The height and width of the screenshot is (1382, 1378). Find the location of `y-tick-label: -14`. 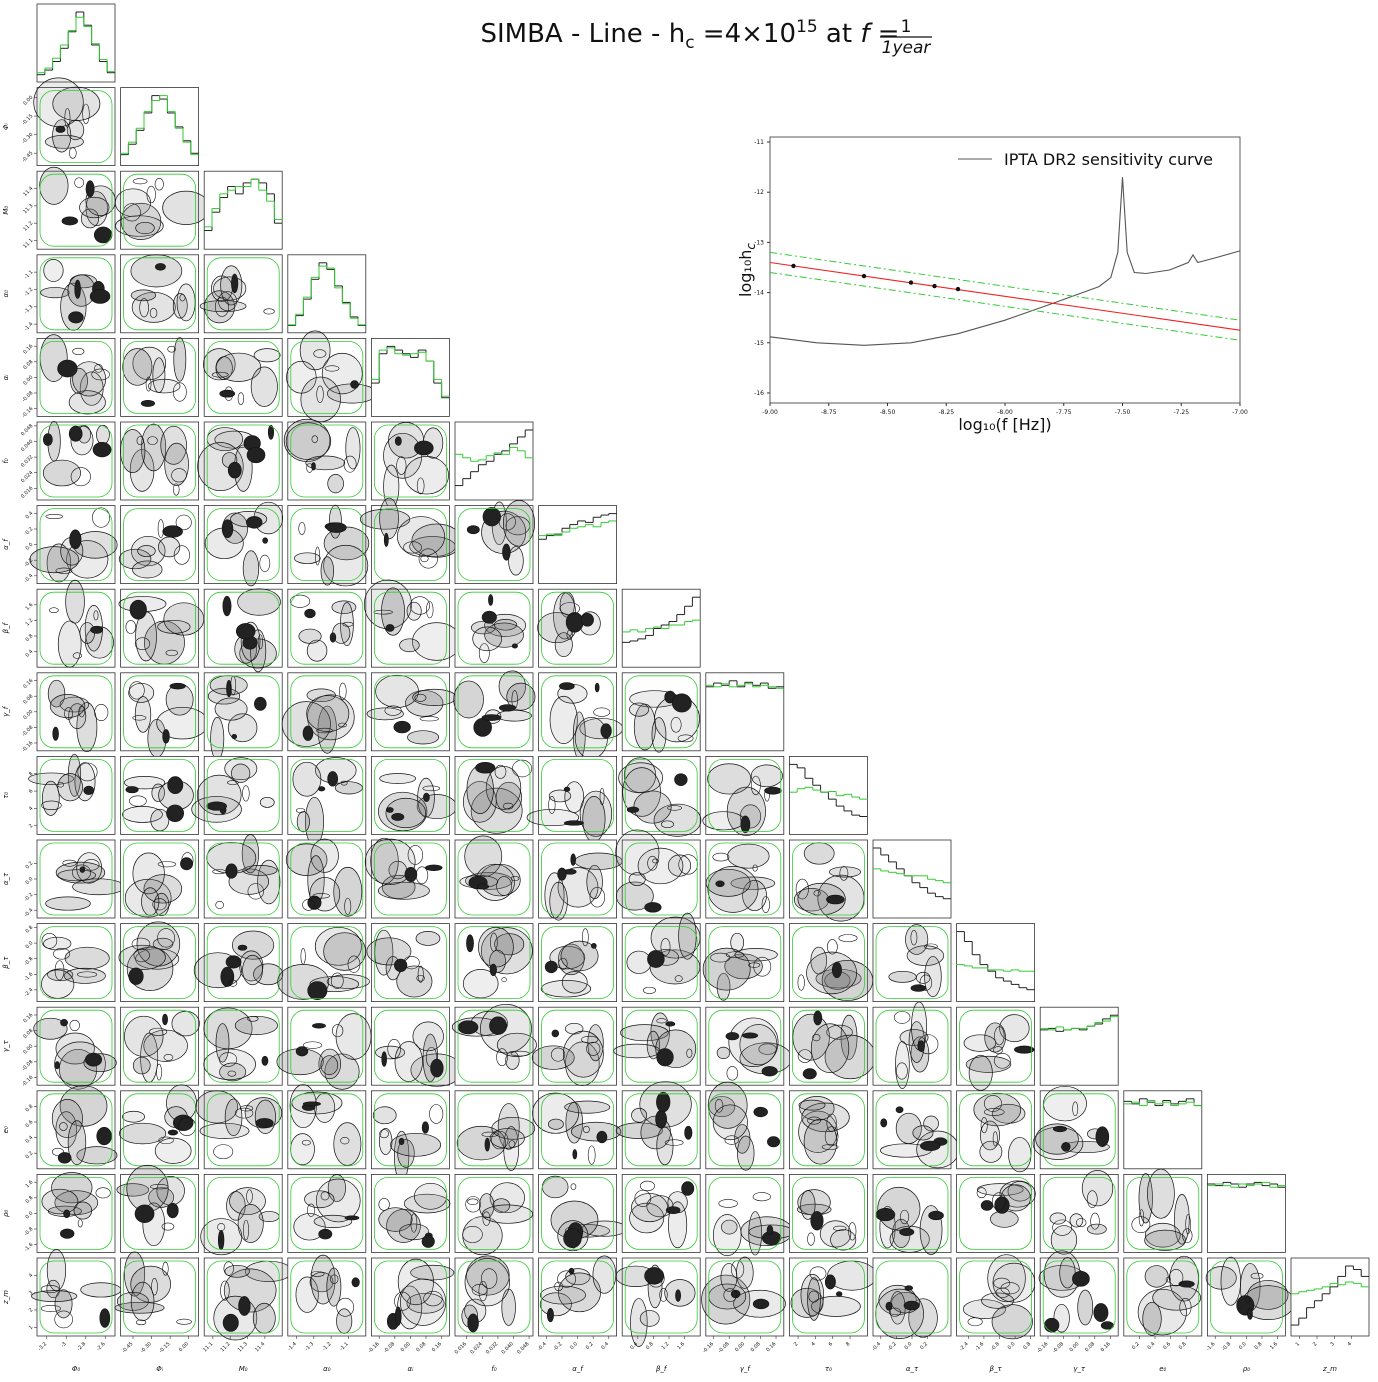

y-tick-label: -14 is located at coordinates (759, 293).